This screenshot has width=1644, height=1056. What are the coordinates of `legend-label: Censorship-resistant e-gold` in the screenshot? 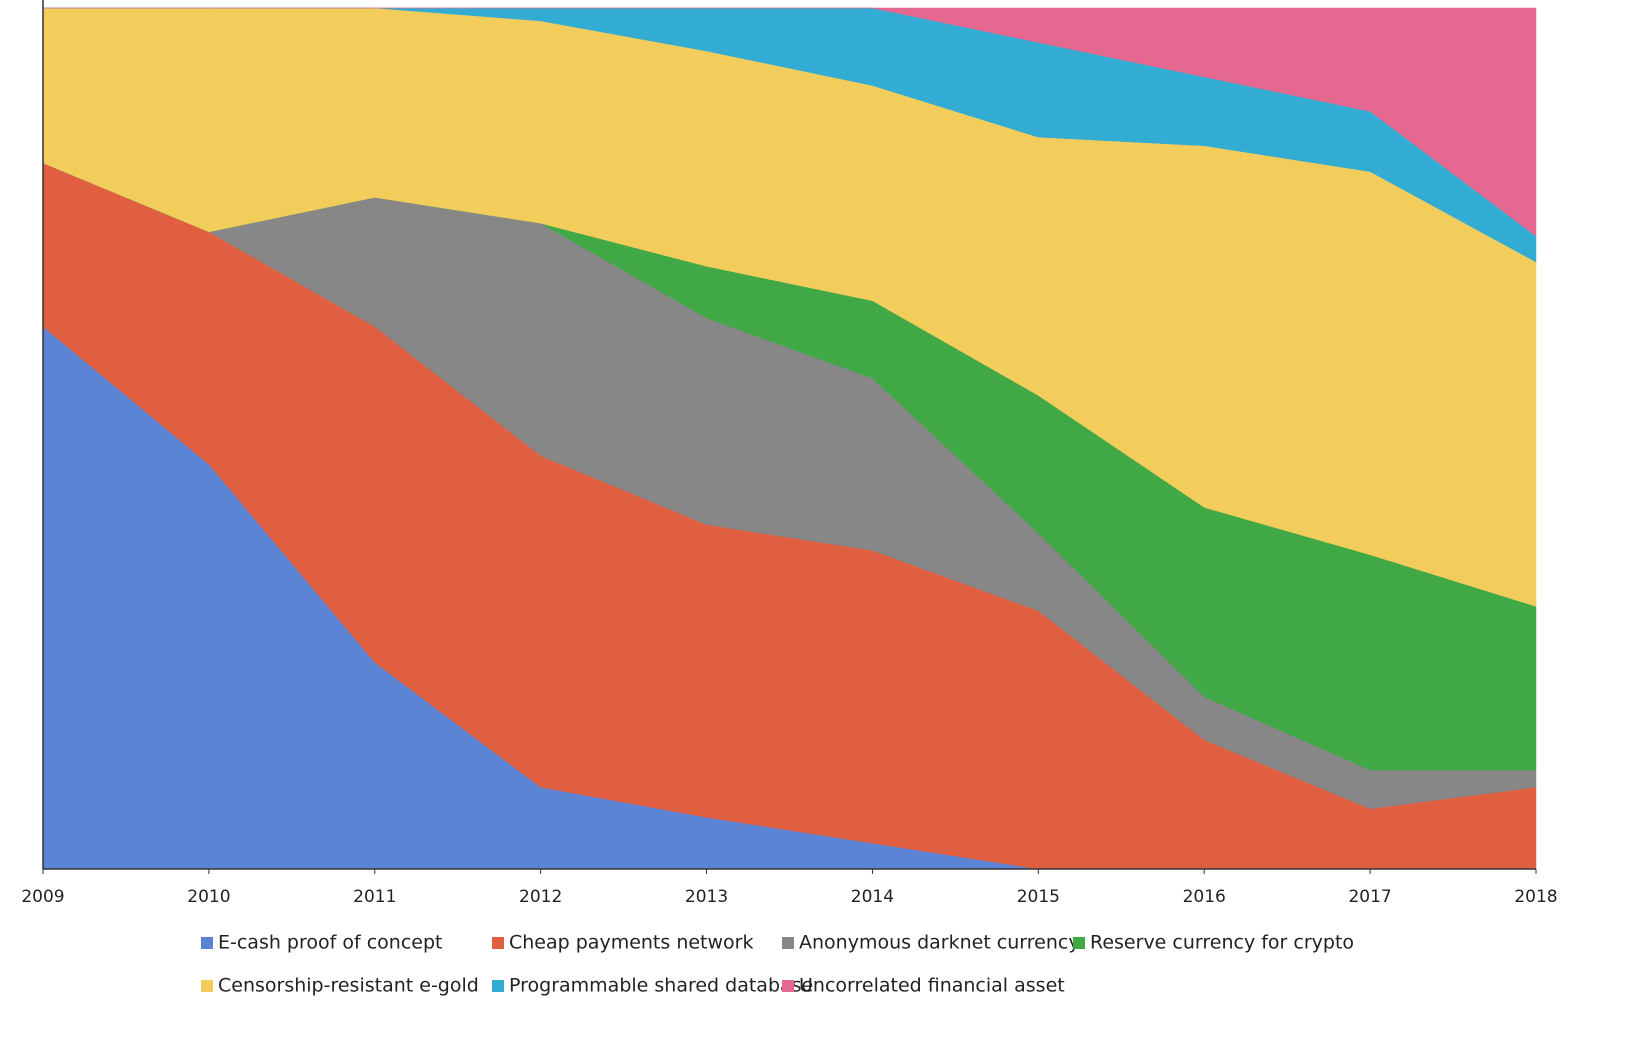 It's located at (348, 986).